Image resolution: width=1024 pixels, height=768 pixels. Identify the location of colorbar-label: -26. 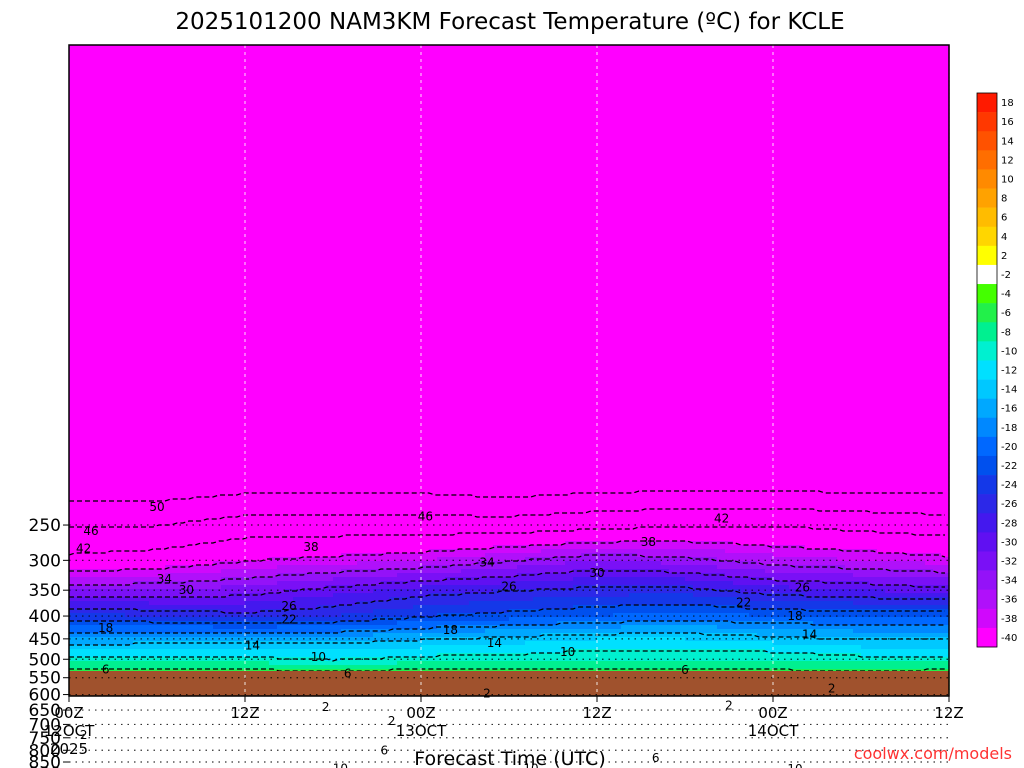
(1009, 504).